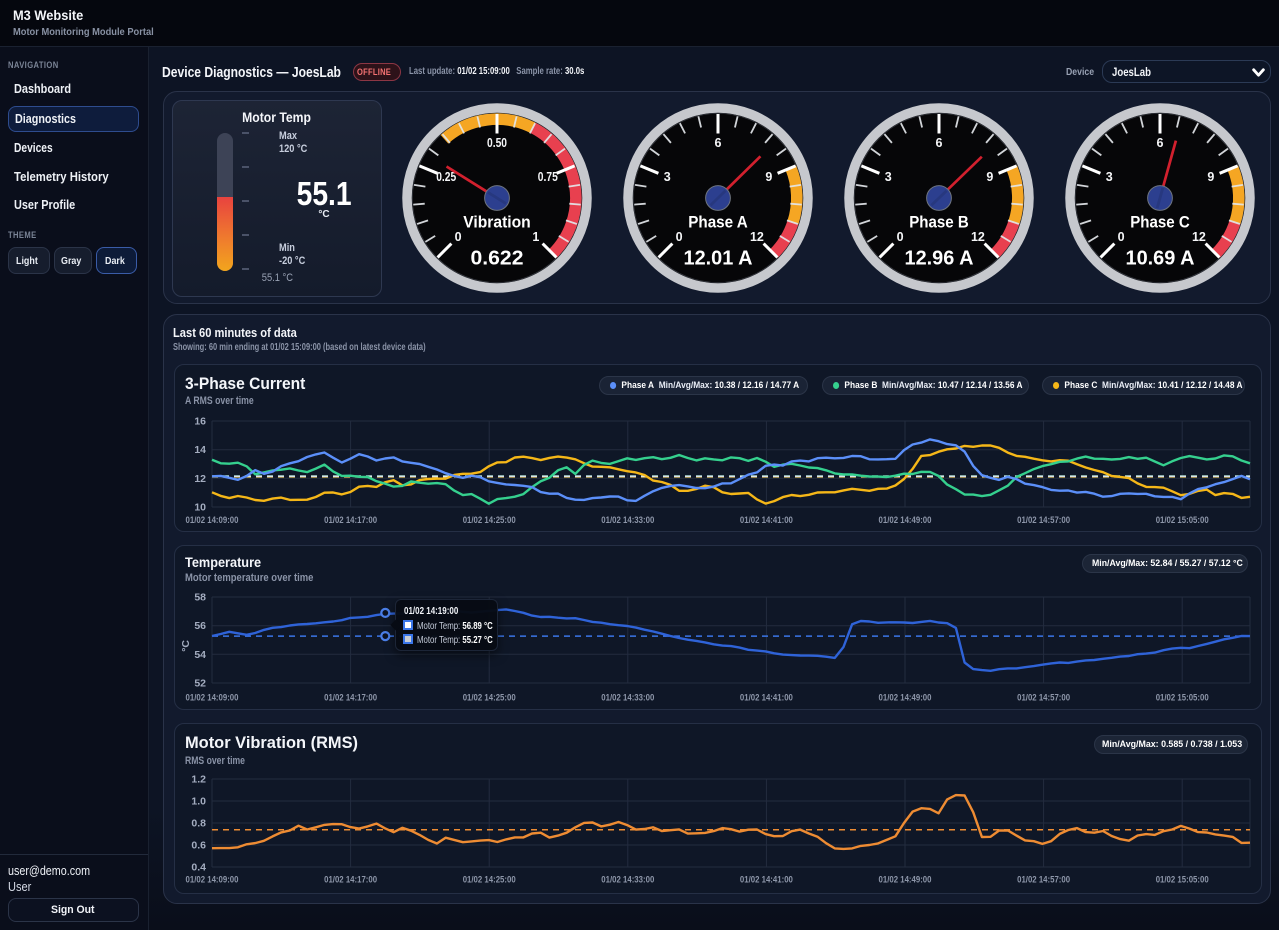  Describe the element at coordinates (200, 598) in the screenshot. I see `svg-text: 58` at that location.